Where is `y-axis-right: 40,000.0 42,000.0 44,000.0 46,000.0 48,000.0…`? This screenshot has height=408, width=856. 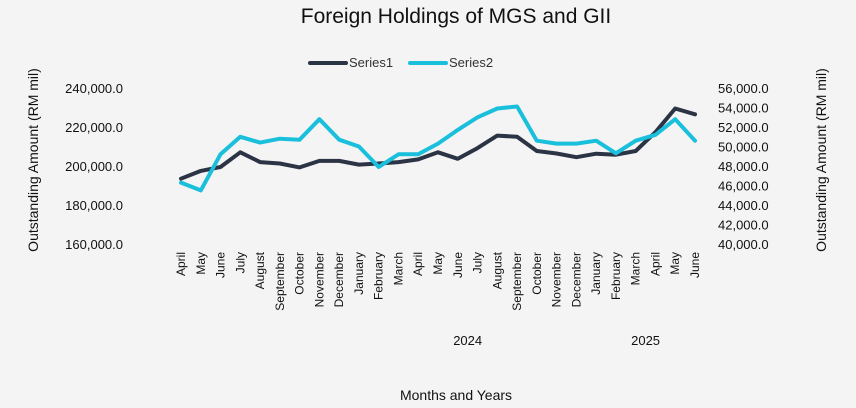
y-axis-right: 40,000.0 42,000.0 44,000.0 46,000.0 48,000.0… is located at coordinates (743, 166).